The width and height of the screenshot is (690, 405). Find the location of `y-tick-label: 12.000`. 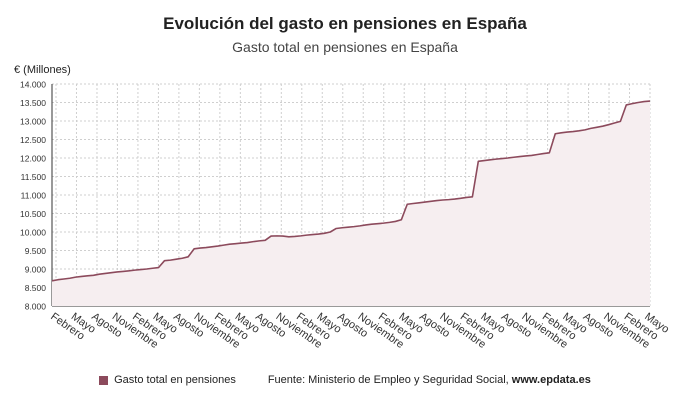

y-tick-label: 12.000 is located at coordinates (33, 159).